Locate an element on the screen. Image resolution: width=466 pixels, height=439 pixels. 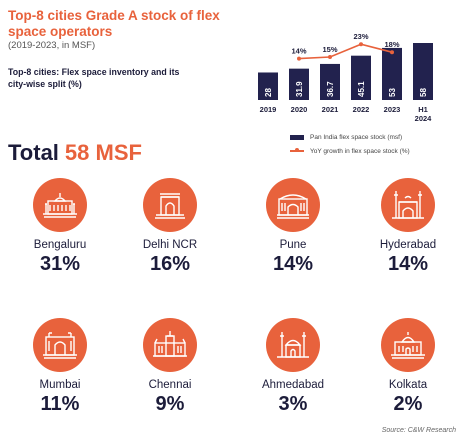
city-pune: Pune 14% is located at coordinates (293, 227).